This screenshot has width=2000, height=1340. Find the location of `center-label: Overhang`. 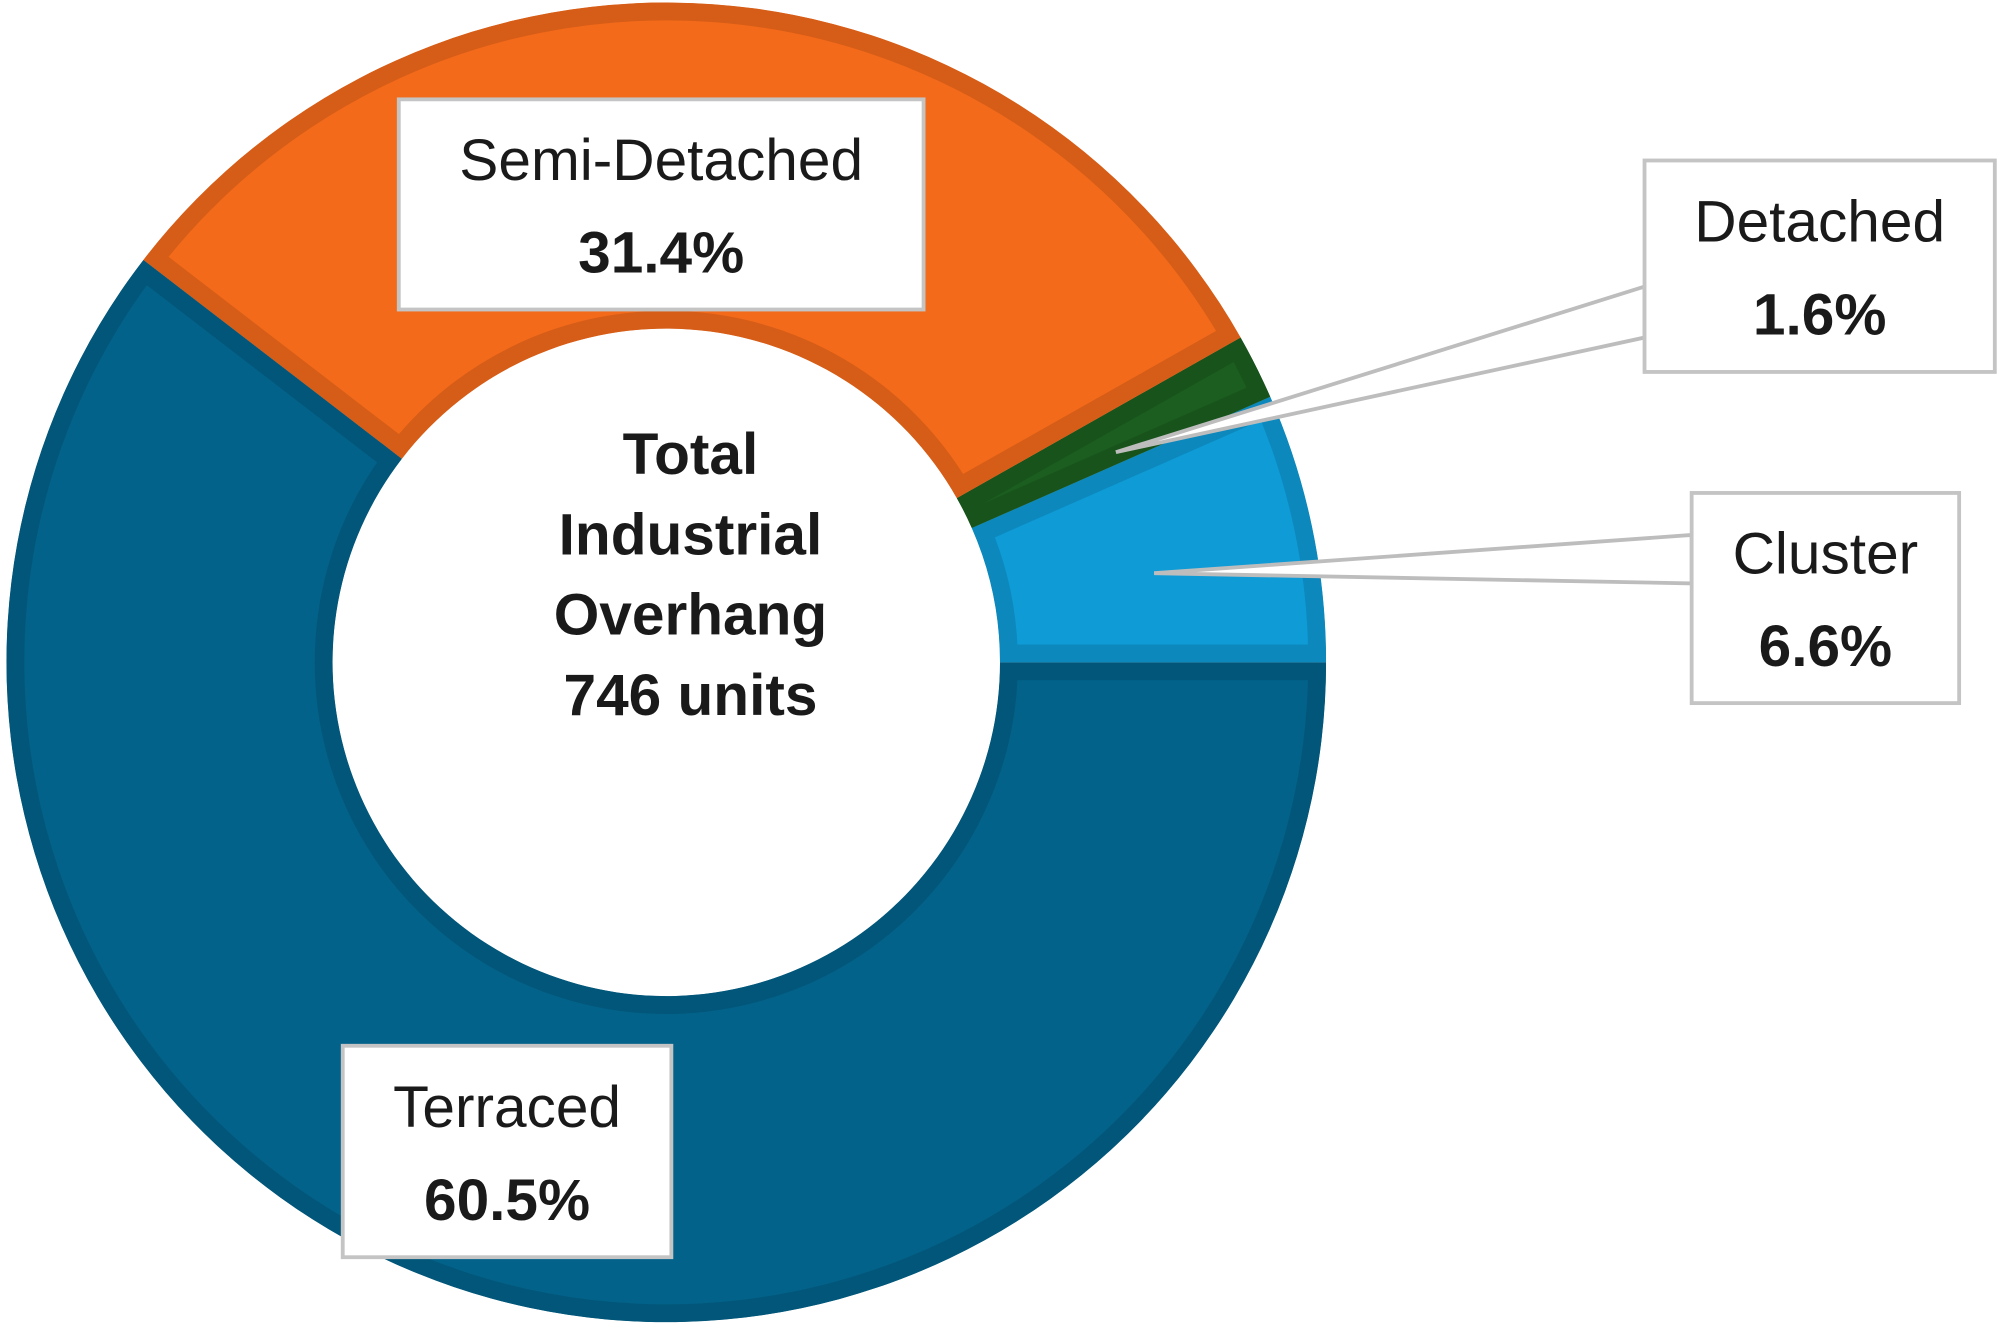

center-label: Overhang is located at coordinates (690, 615).